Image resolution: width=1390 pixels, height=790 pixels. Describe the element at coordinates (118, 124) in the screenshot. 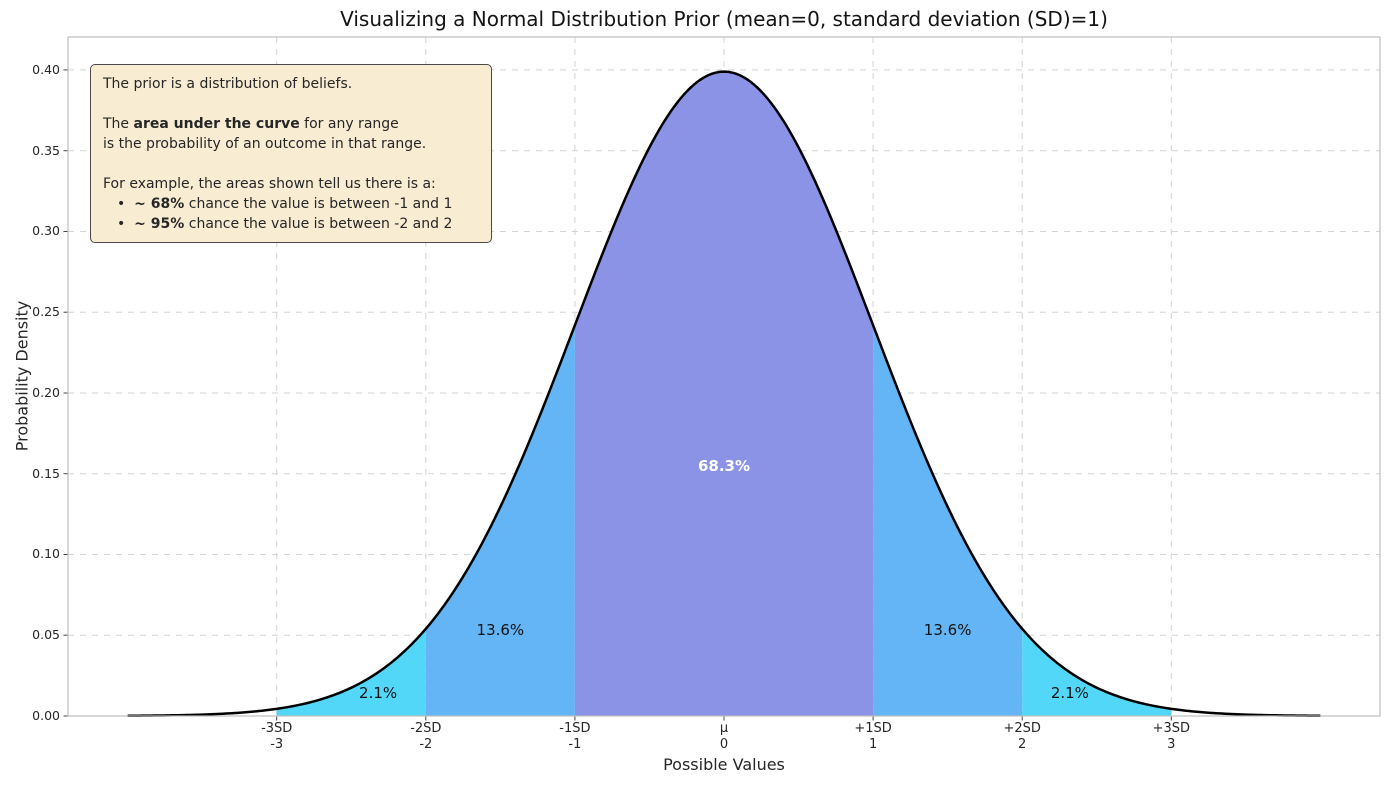

I see `annotation-text: The` at that location.